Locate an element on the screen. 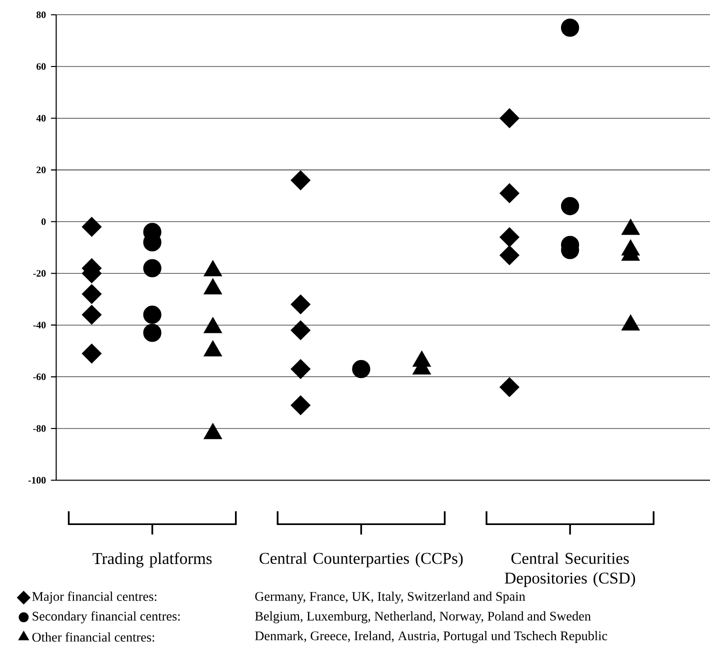 The image size is (710, 662). x-tick-label: Trading platforms is located at coordinates (152, 560).